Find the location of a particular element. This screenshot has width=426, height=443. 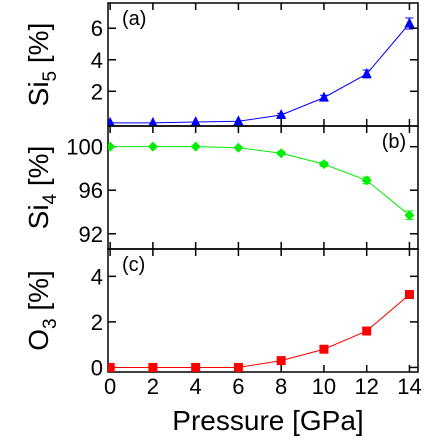

y-tick-label: 92 is located at coordinates (91, 234).